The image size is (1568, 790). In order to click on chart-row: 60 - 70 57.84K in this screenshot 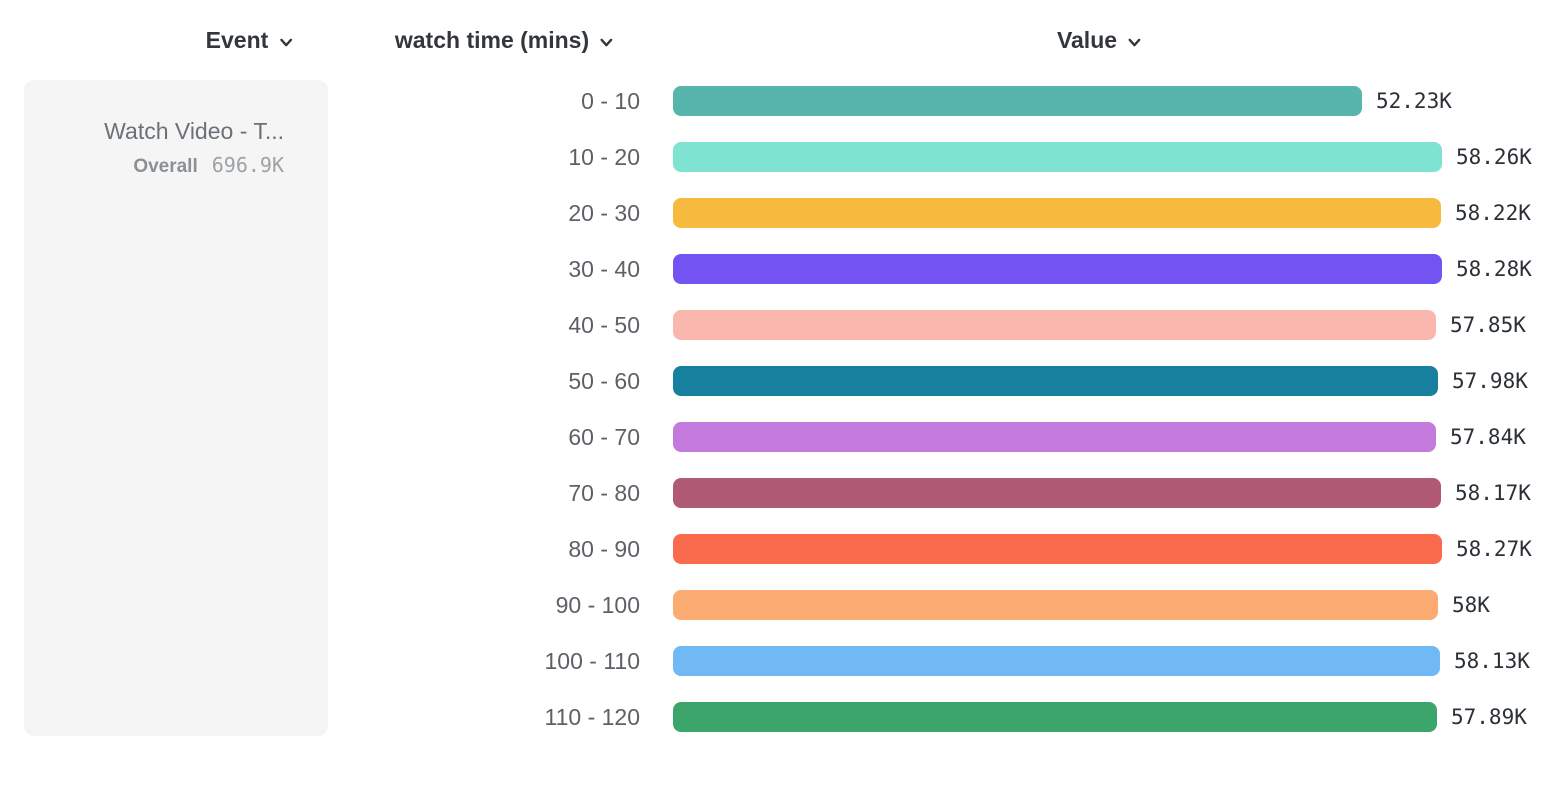, I will do `click(784, 437)`.